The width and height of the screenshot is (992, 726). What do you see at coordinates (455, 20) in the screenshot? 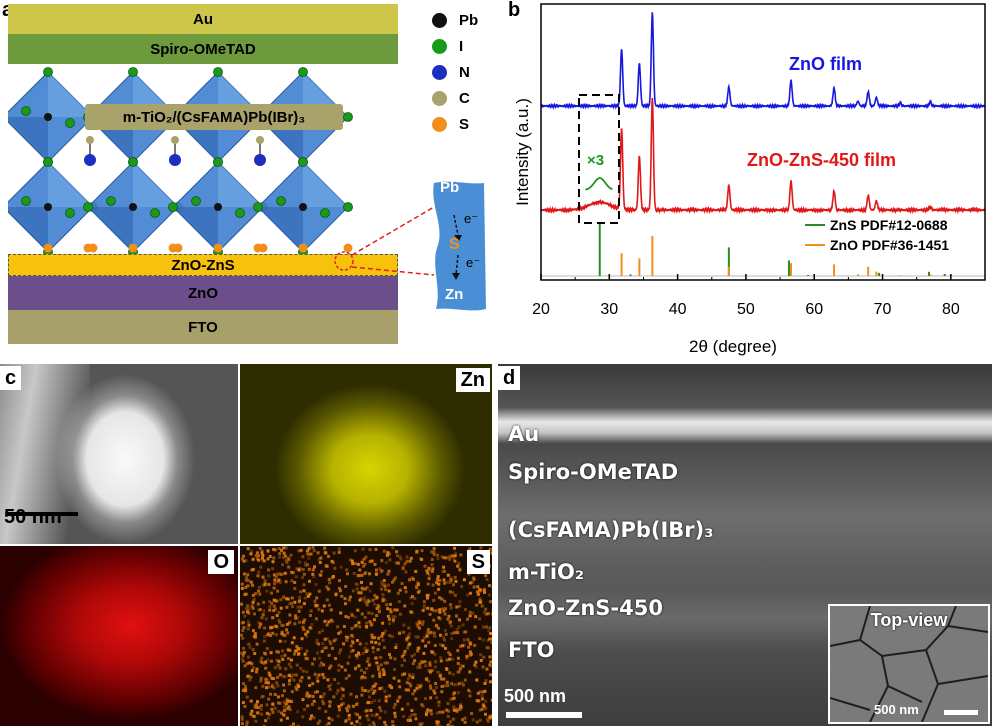
I see `legend-pb: Pb` at bounding box center [455, 20].